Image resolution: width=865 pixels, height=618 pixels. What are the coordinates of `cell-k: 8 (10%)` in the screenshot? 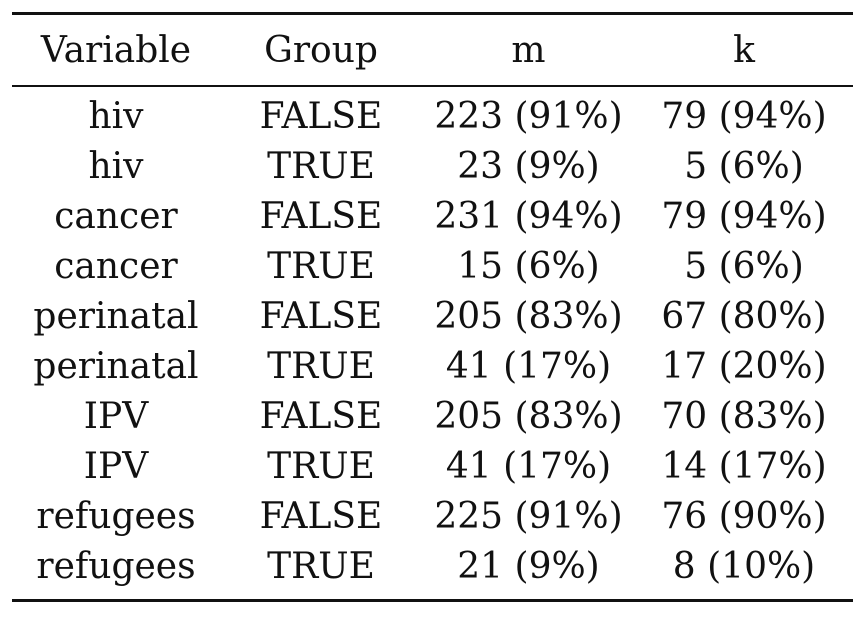 It's located at (744, 566).